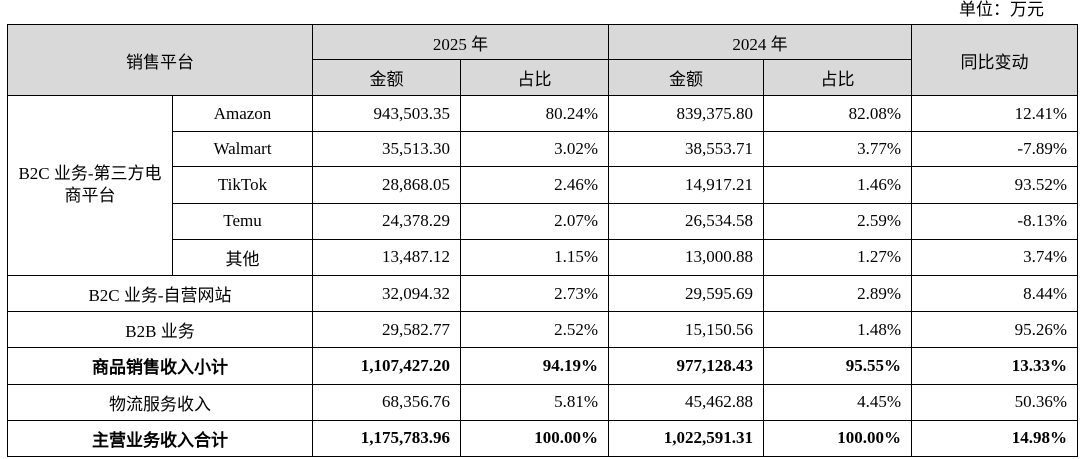 The width and height of the screenshot is (1080, 459). Describe the element at coordinates (837, 366) in the screenshot. I see `share-2024: 95.55%` at that location.